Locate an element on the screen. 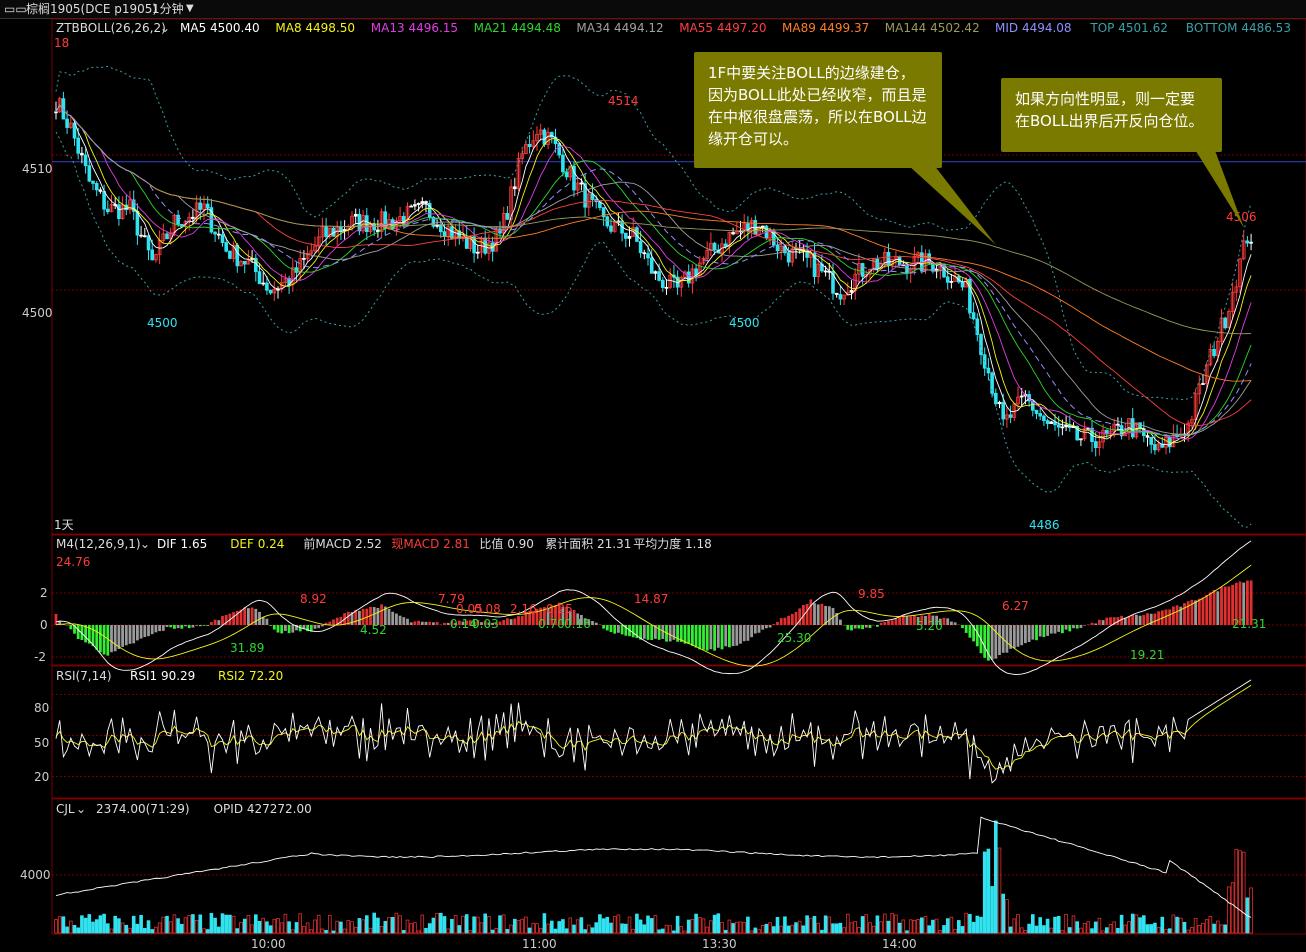 The height and width of the screenshot is (952, 1306). corner-period: 1天 is located at coordinates (64, 525).